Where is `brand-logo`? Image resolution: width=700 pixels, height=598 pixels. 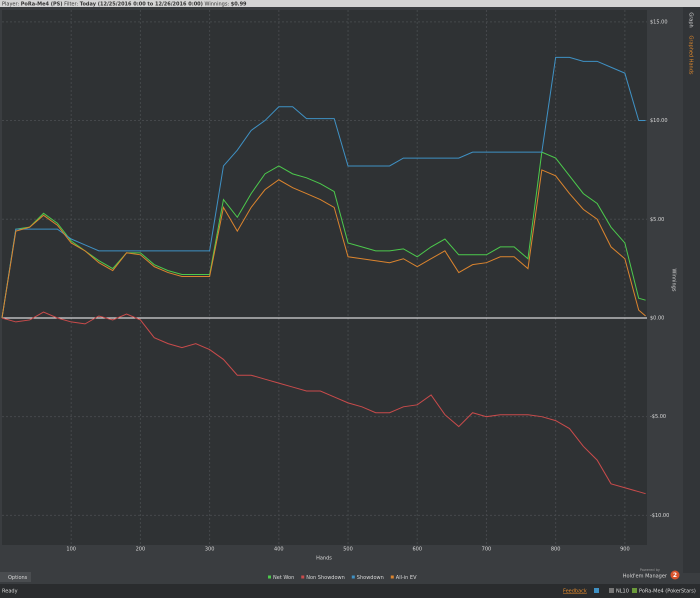
brand-logo is located at coordinates (675, 575).